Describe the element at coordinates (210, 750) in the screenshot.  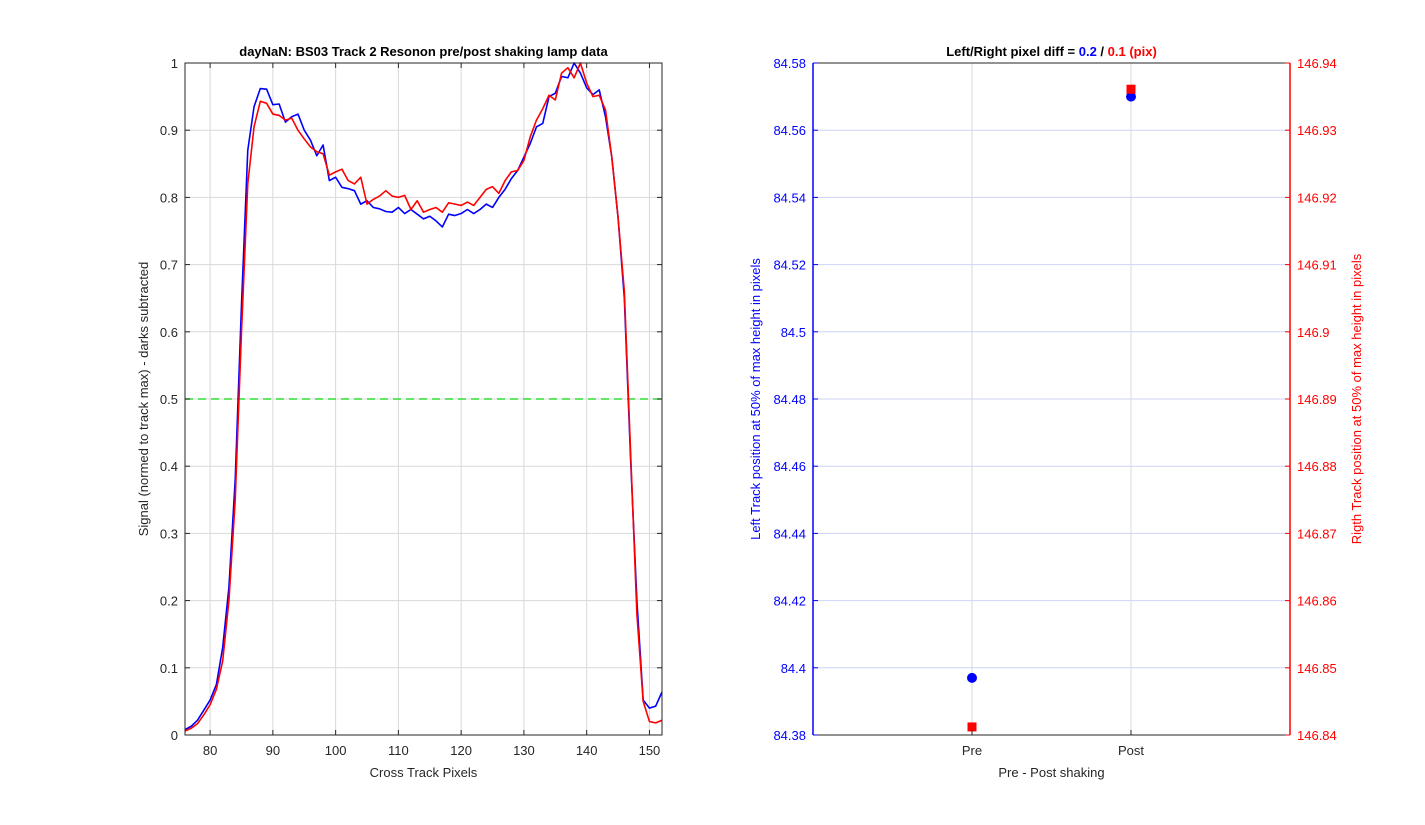
I see `x-tick-label: 80` at that location.